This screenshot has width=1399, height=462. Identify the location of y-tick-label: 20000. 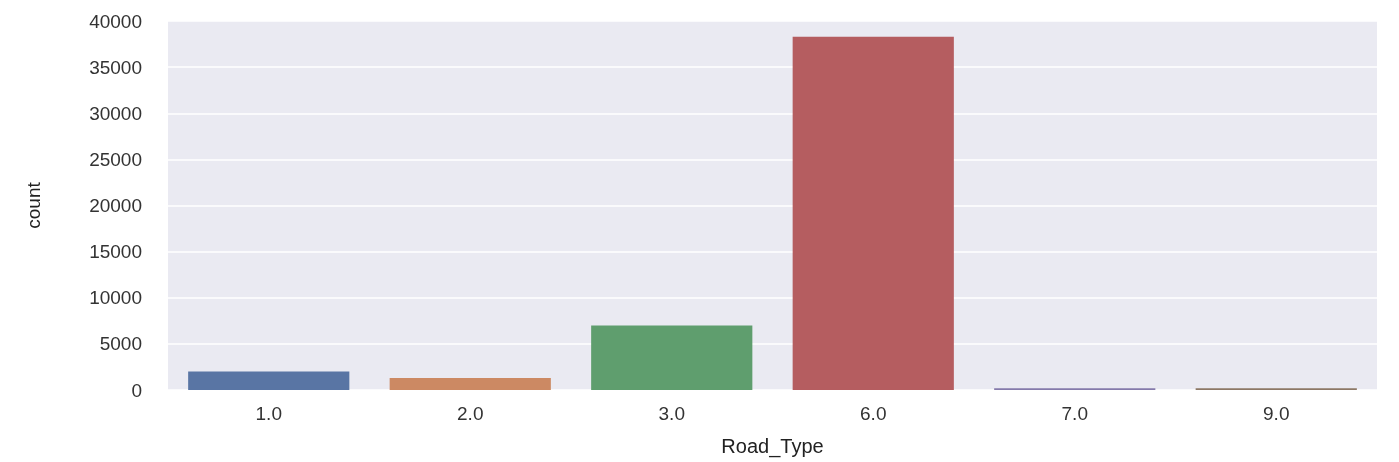
(115, 205).